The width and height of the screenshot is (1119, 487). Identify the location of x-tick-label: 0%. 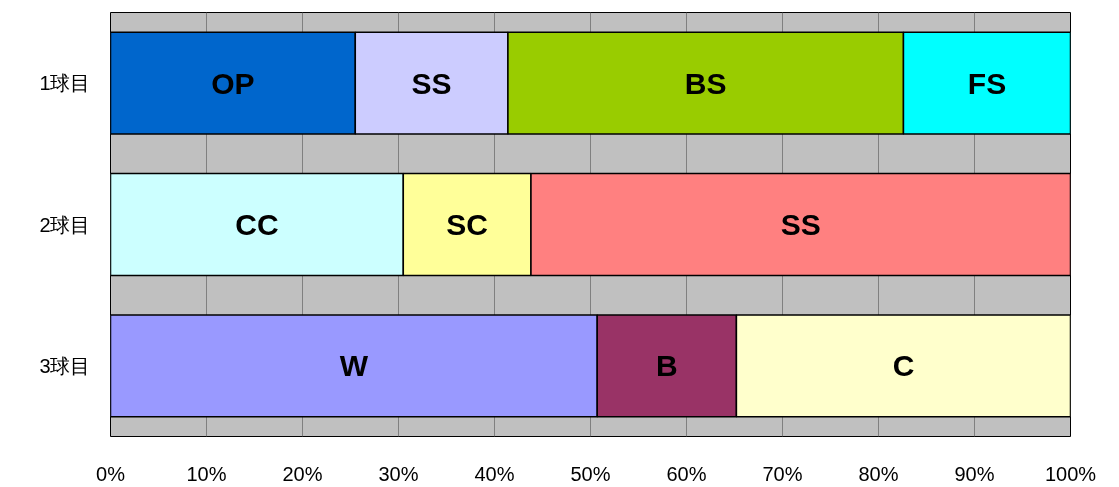
(111, 473).